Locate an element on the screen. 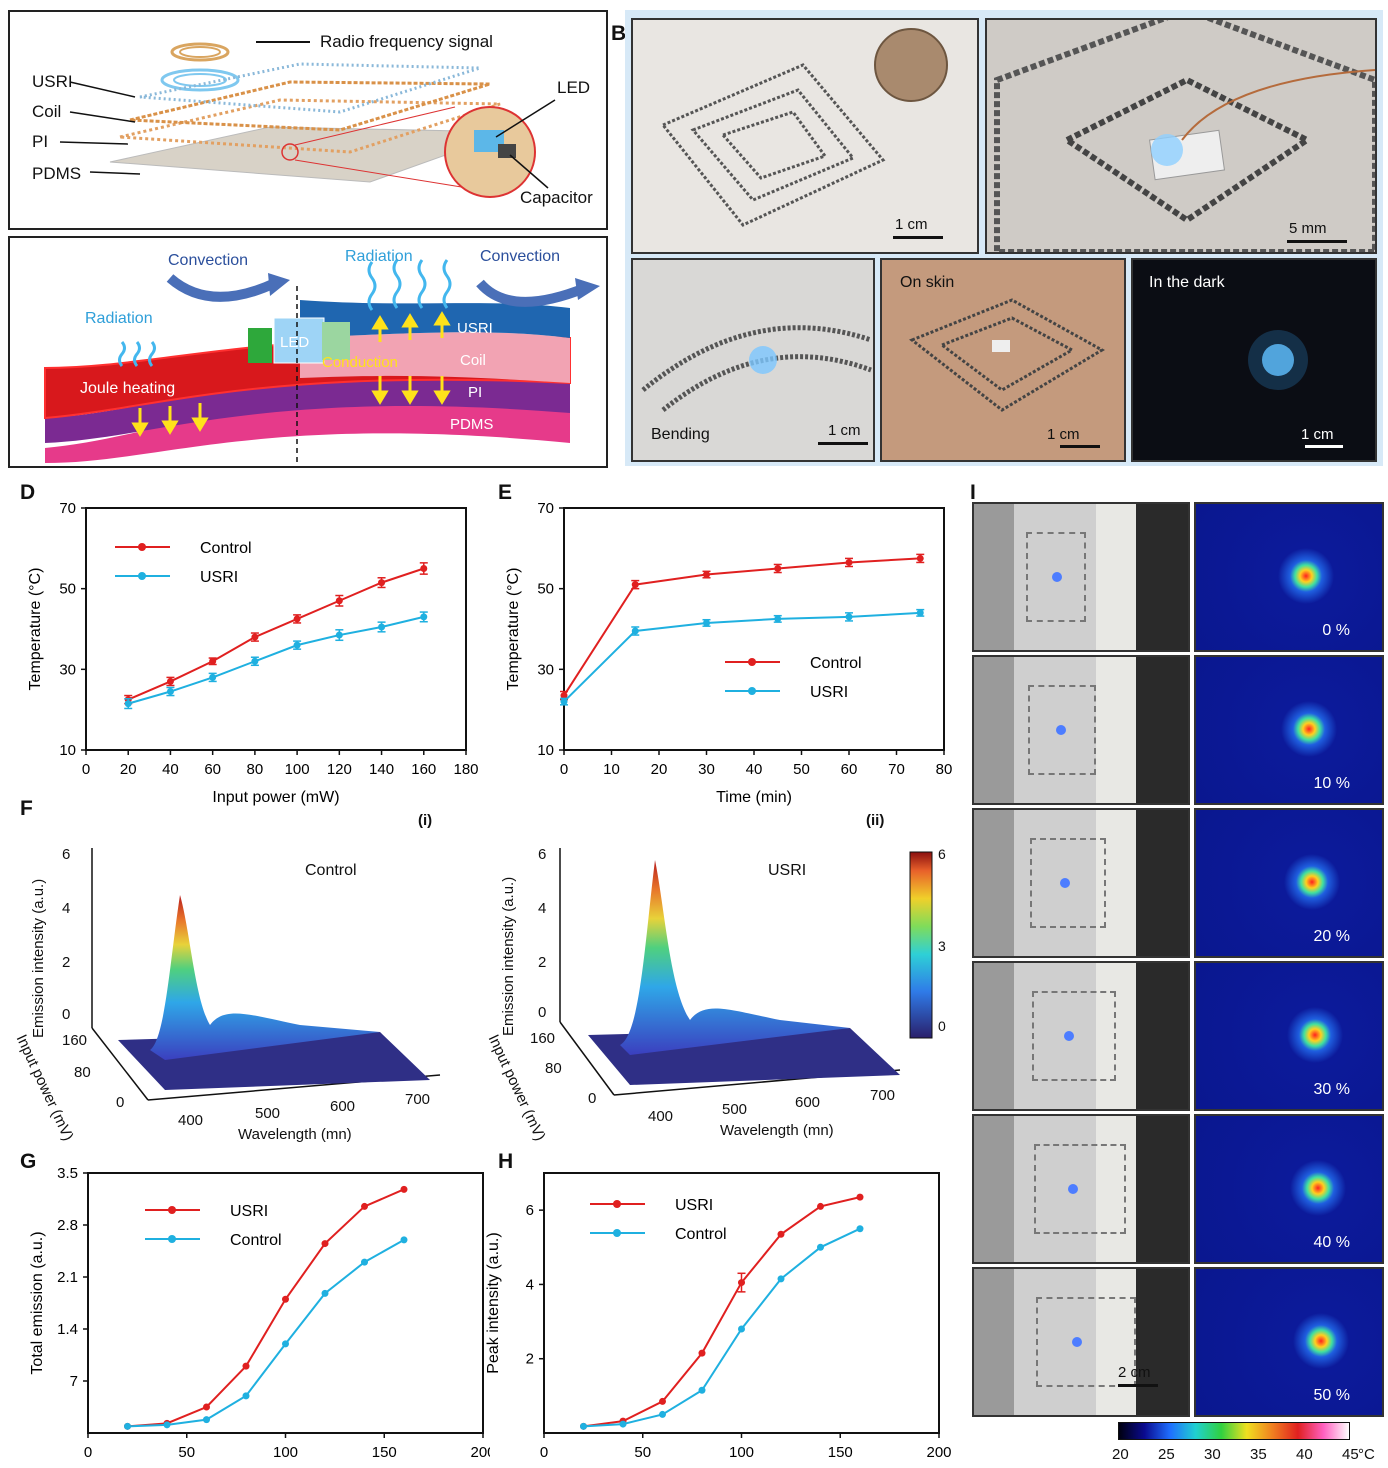 This screenshot has height=1468, width=1388. x-tick-label: 80 is located at coordinates (255, 769).